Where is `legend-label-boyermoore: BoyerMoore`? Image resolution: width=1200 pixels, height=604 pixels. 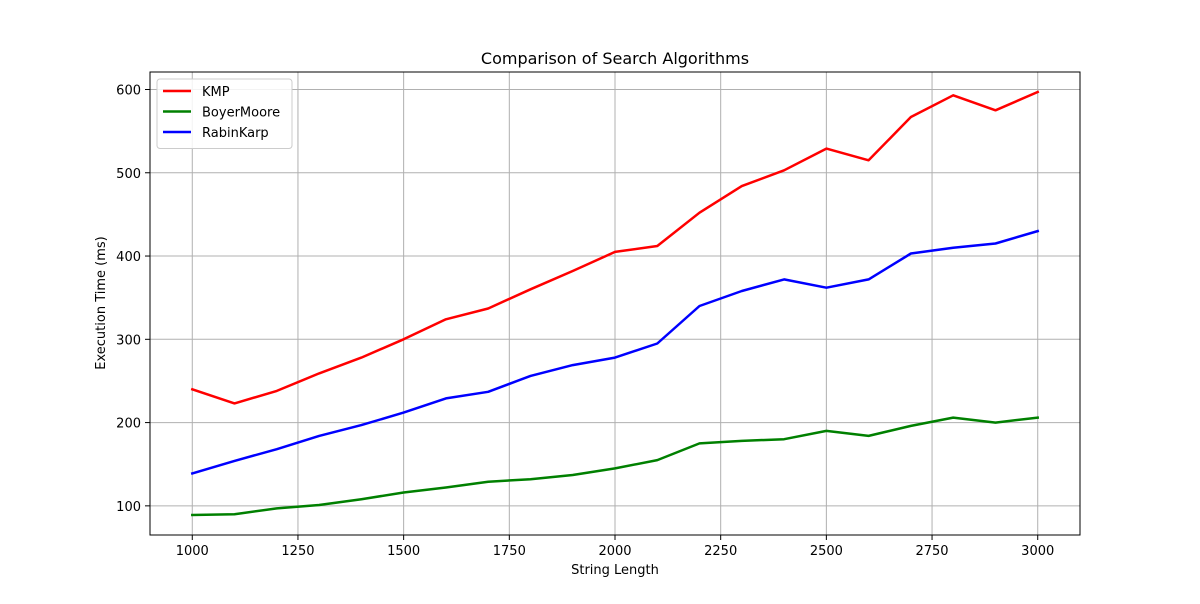 legend-label-boyermoore: BoyerMoore is located at coordinates (241, 113).